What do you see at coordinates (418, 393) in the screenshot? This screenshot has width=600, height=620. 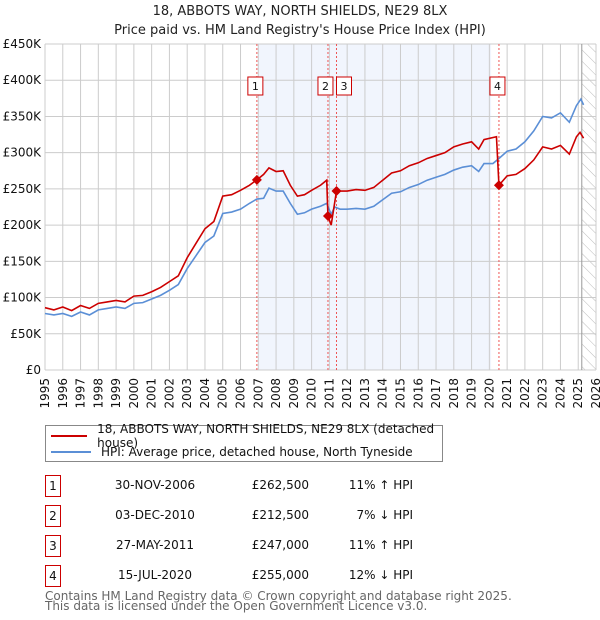 I see `x-tick-label: 2016` at bounding box center [418, 393].